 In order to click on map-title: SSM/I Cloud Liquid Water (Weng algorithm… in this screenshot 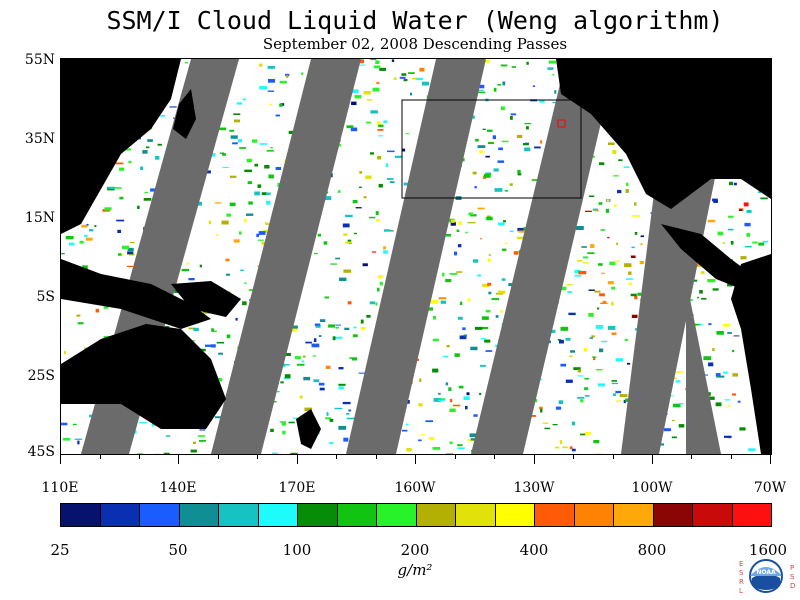, I will do `click(415, 20)`.